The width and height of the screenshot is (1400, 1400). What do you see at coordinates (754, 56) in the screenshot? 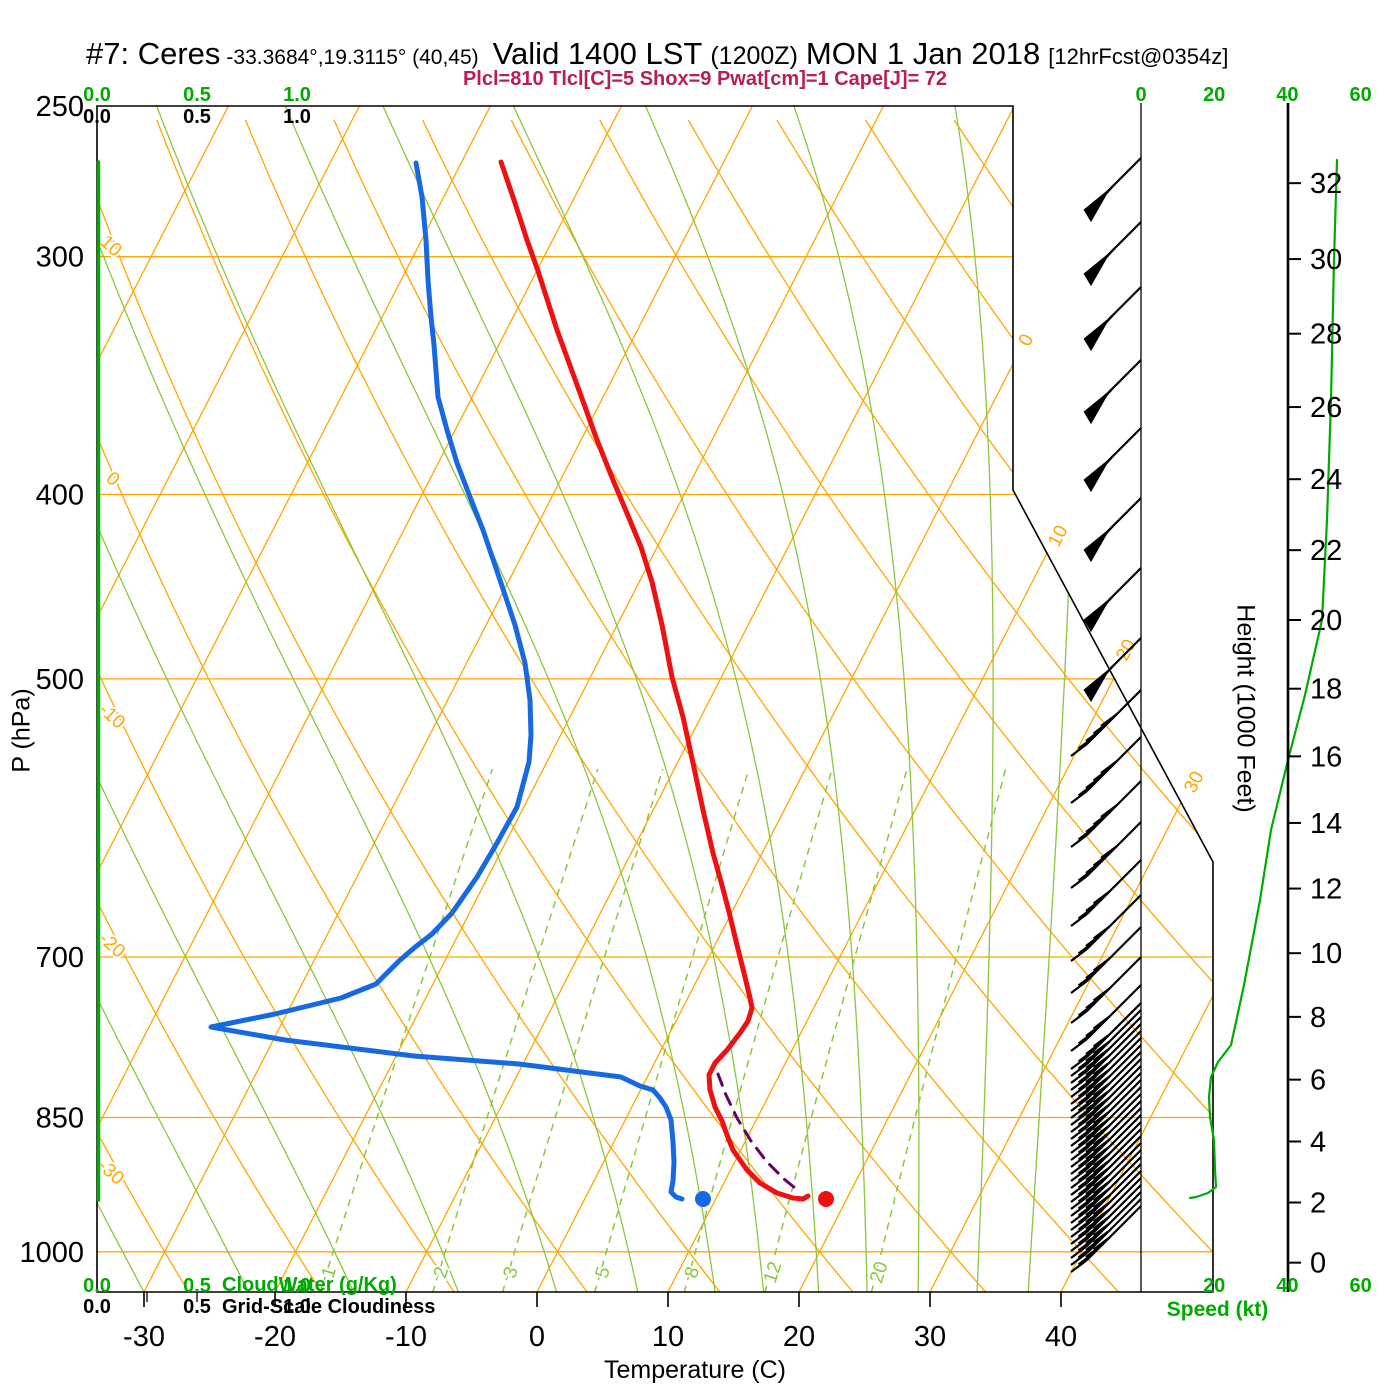
I see `zulu-time: (1200Z)` at bounding box center [754, 56].